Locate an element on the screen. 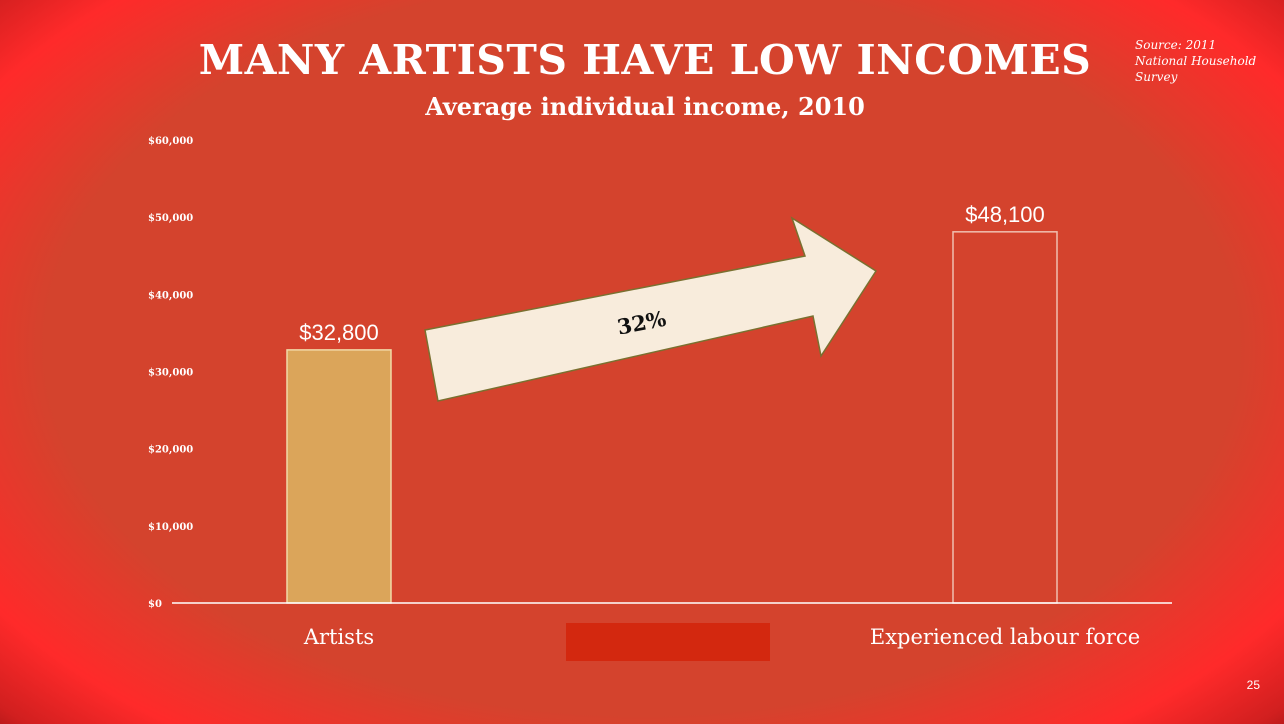 The image size is (1284, 724). x-category-label: Experienced labour force is located at coordinates (1005, 637).